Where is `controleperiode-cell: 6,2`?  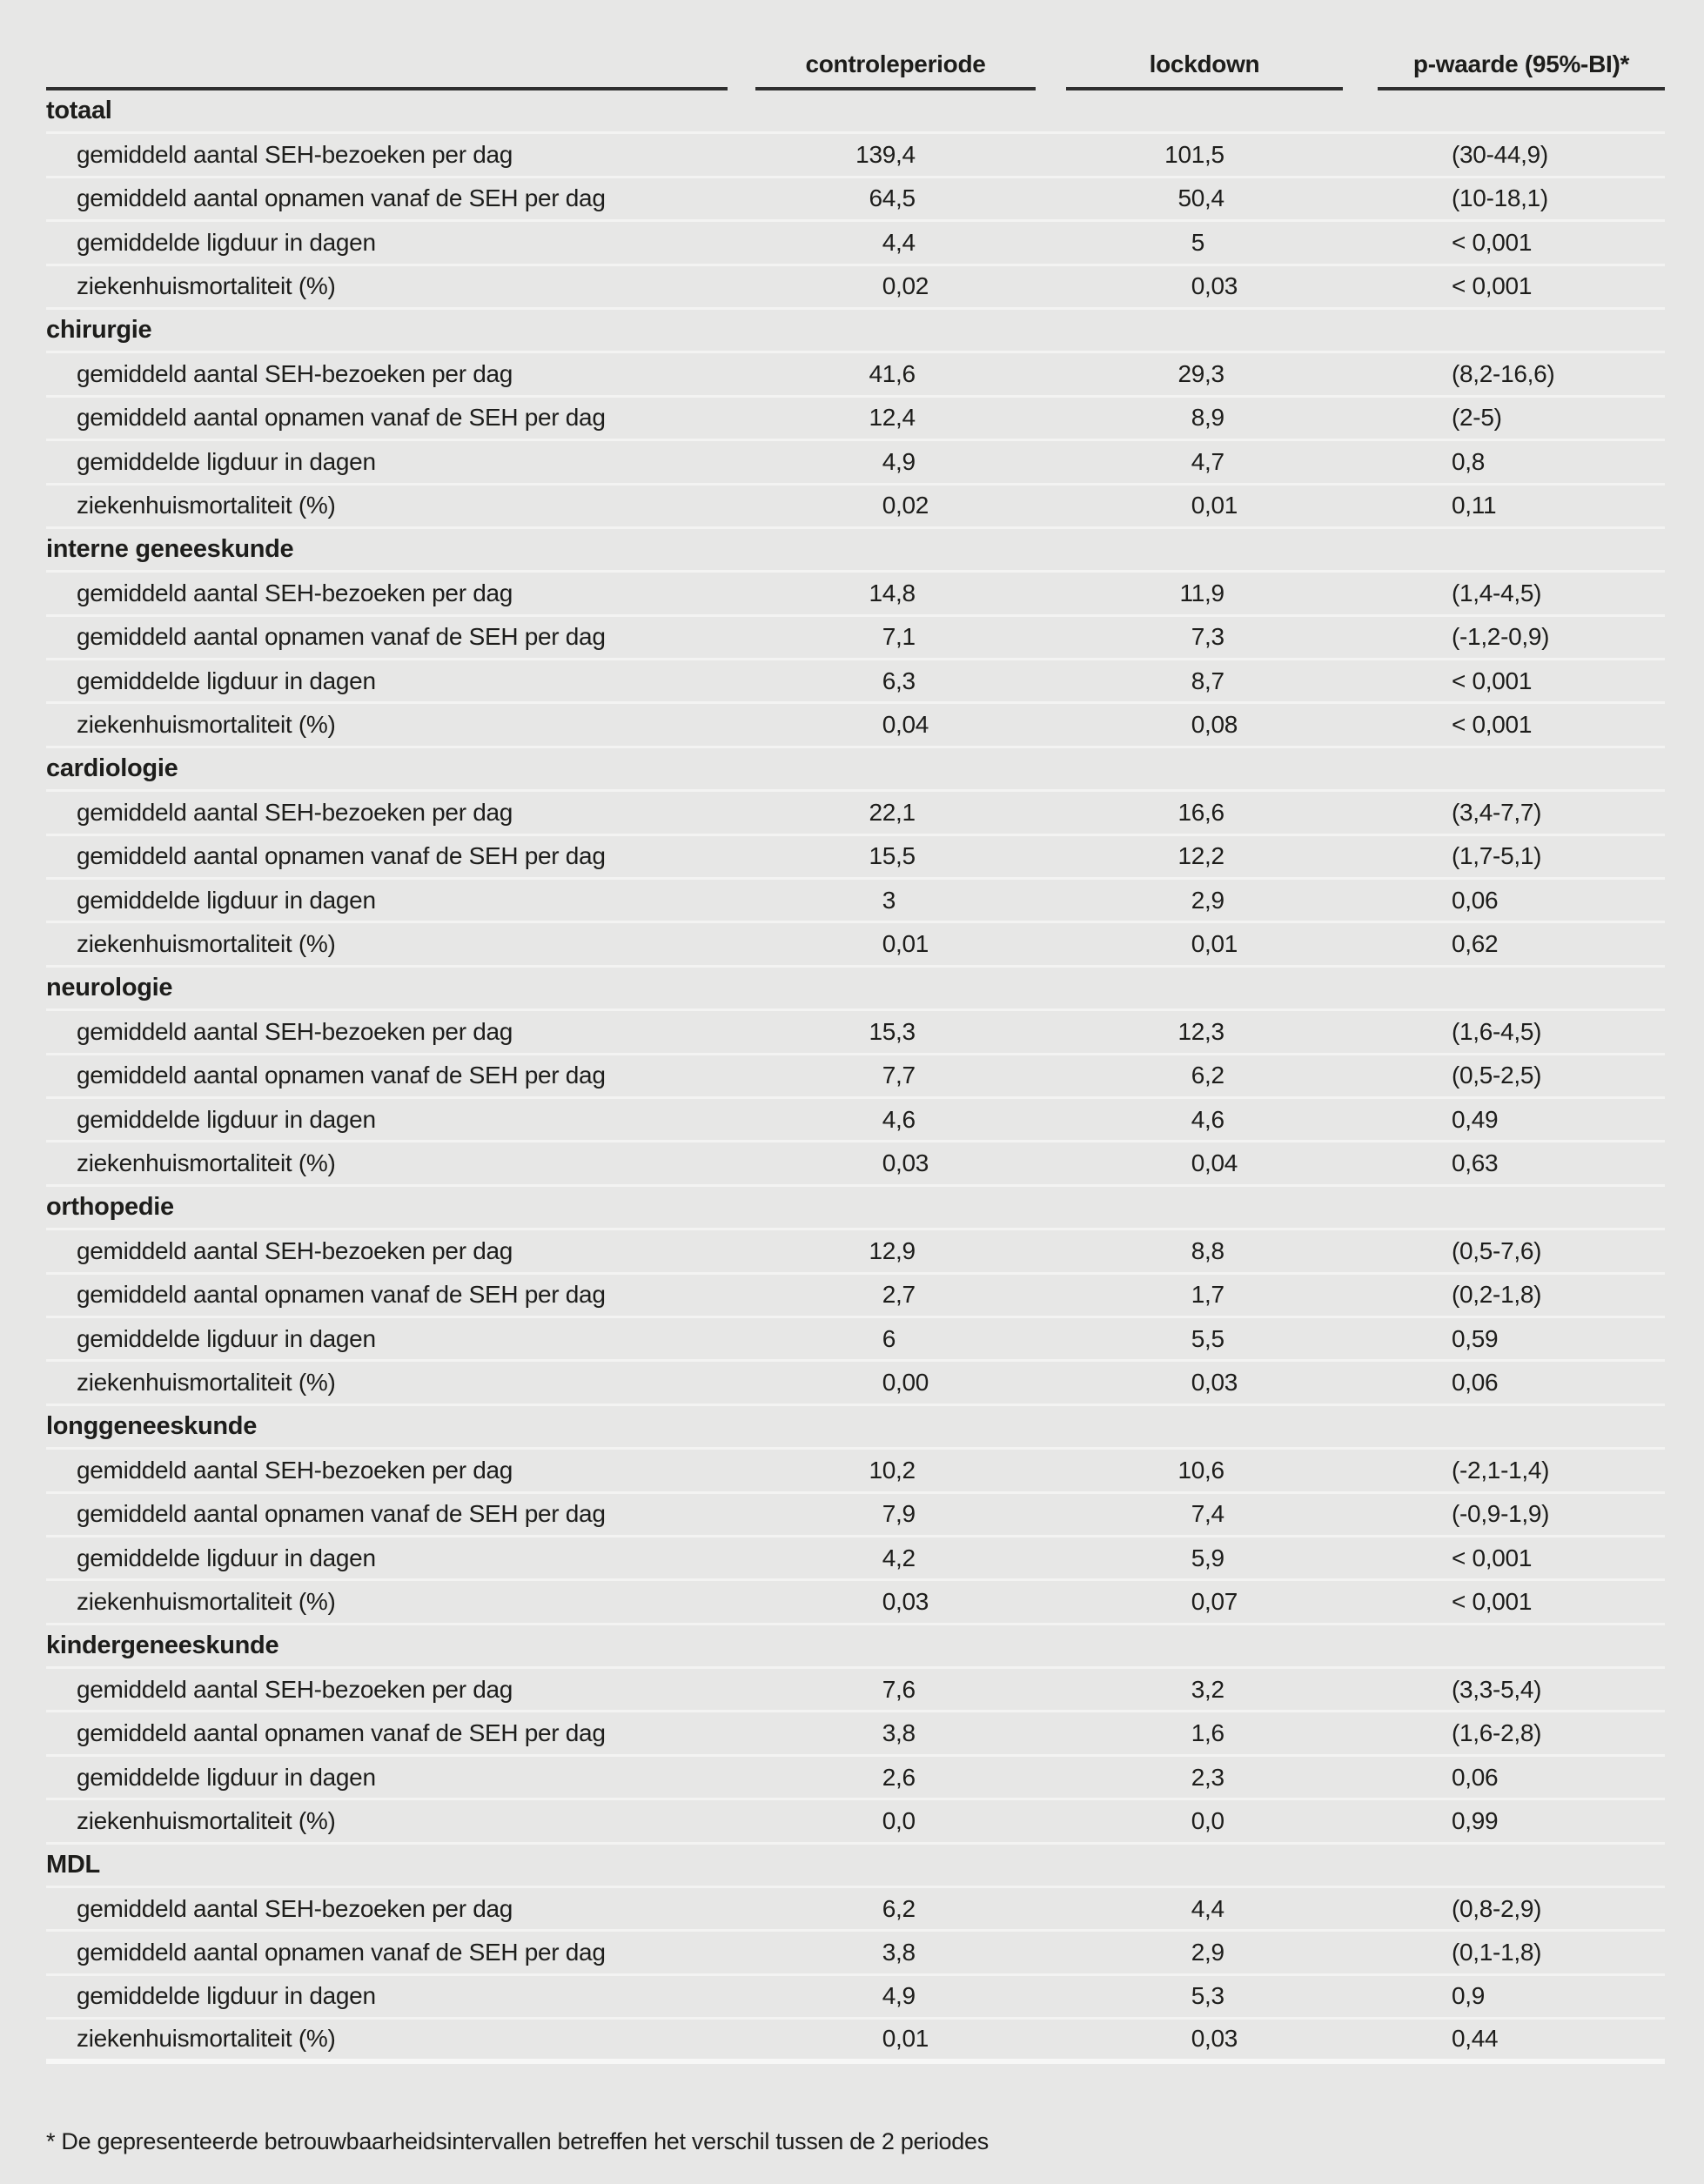
controleperiode-cell: 6,2 is located at coordinates (882, 1908).